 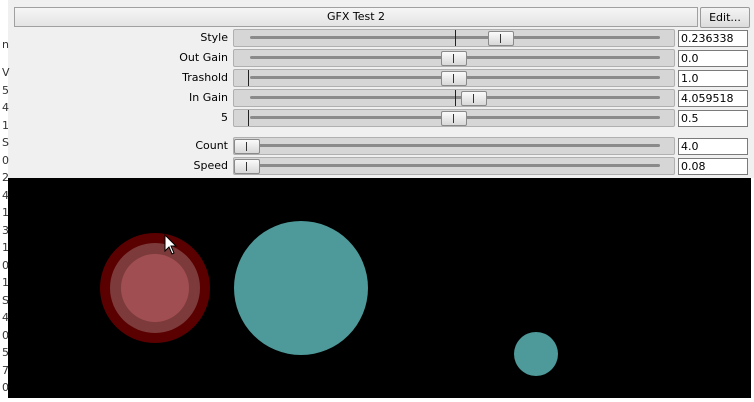 What do you see at coordinates (713, 98) in the screenshot?
I see `param-value: 4.059518` at bounding box center [713, 98].